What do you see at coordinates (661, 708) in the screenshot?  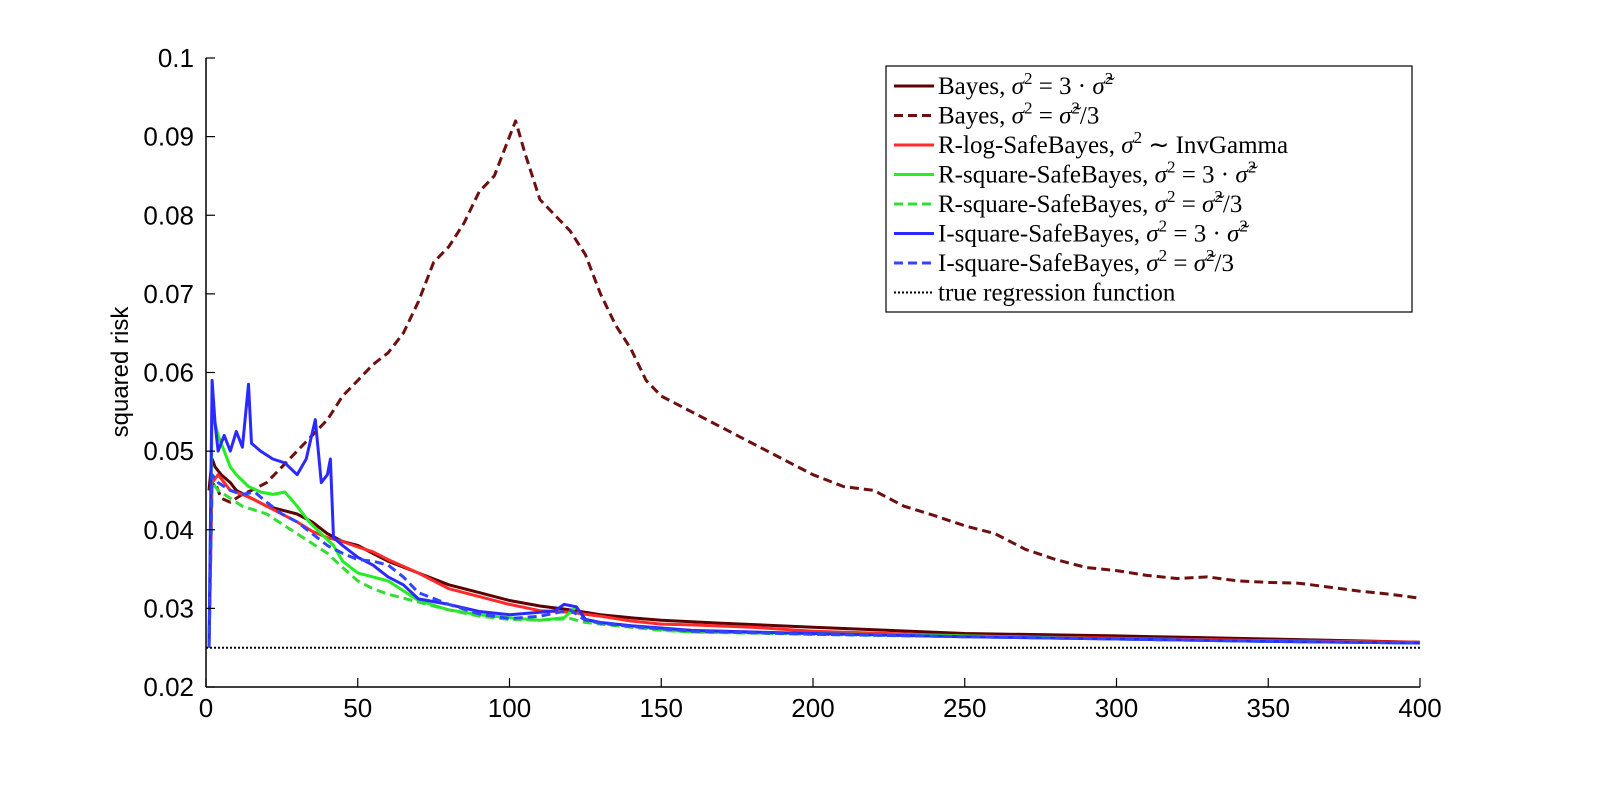 I see `x-tick-label: 150` at bounding box center [661, 708].